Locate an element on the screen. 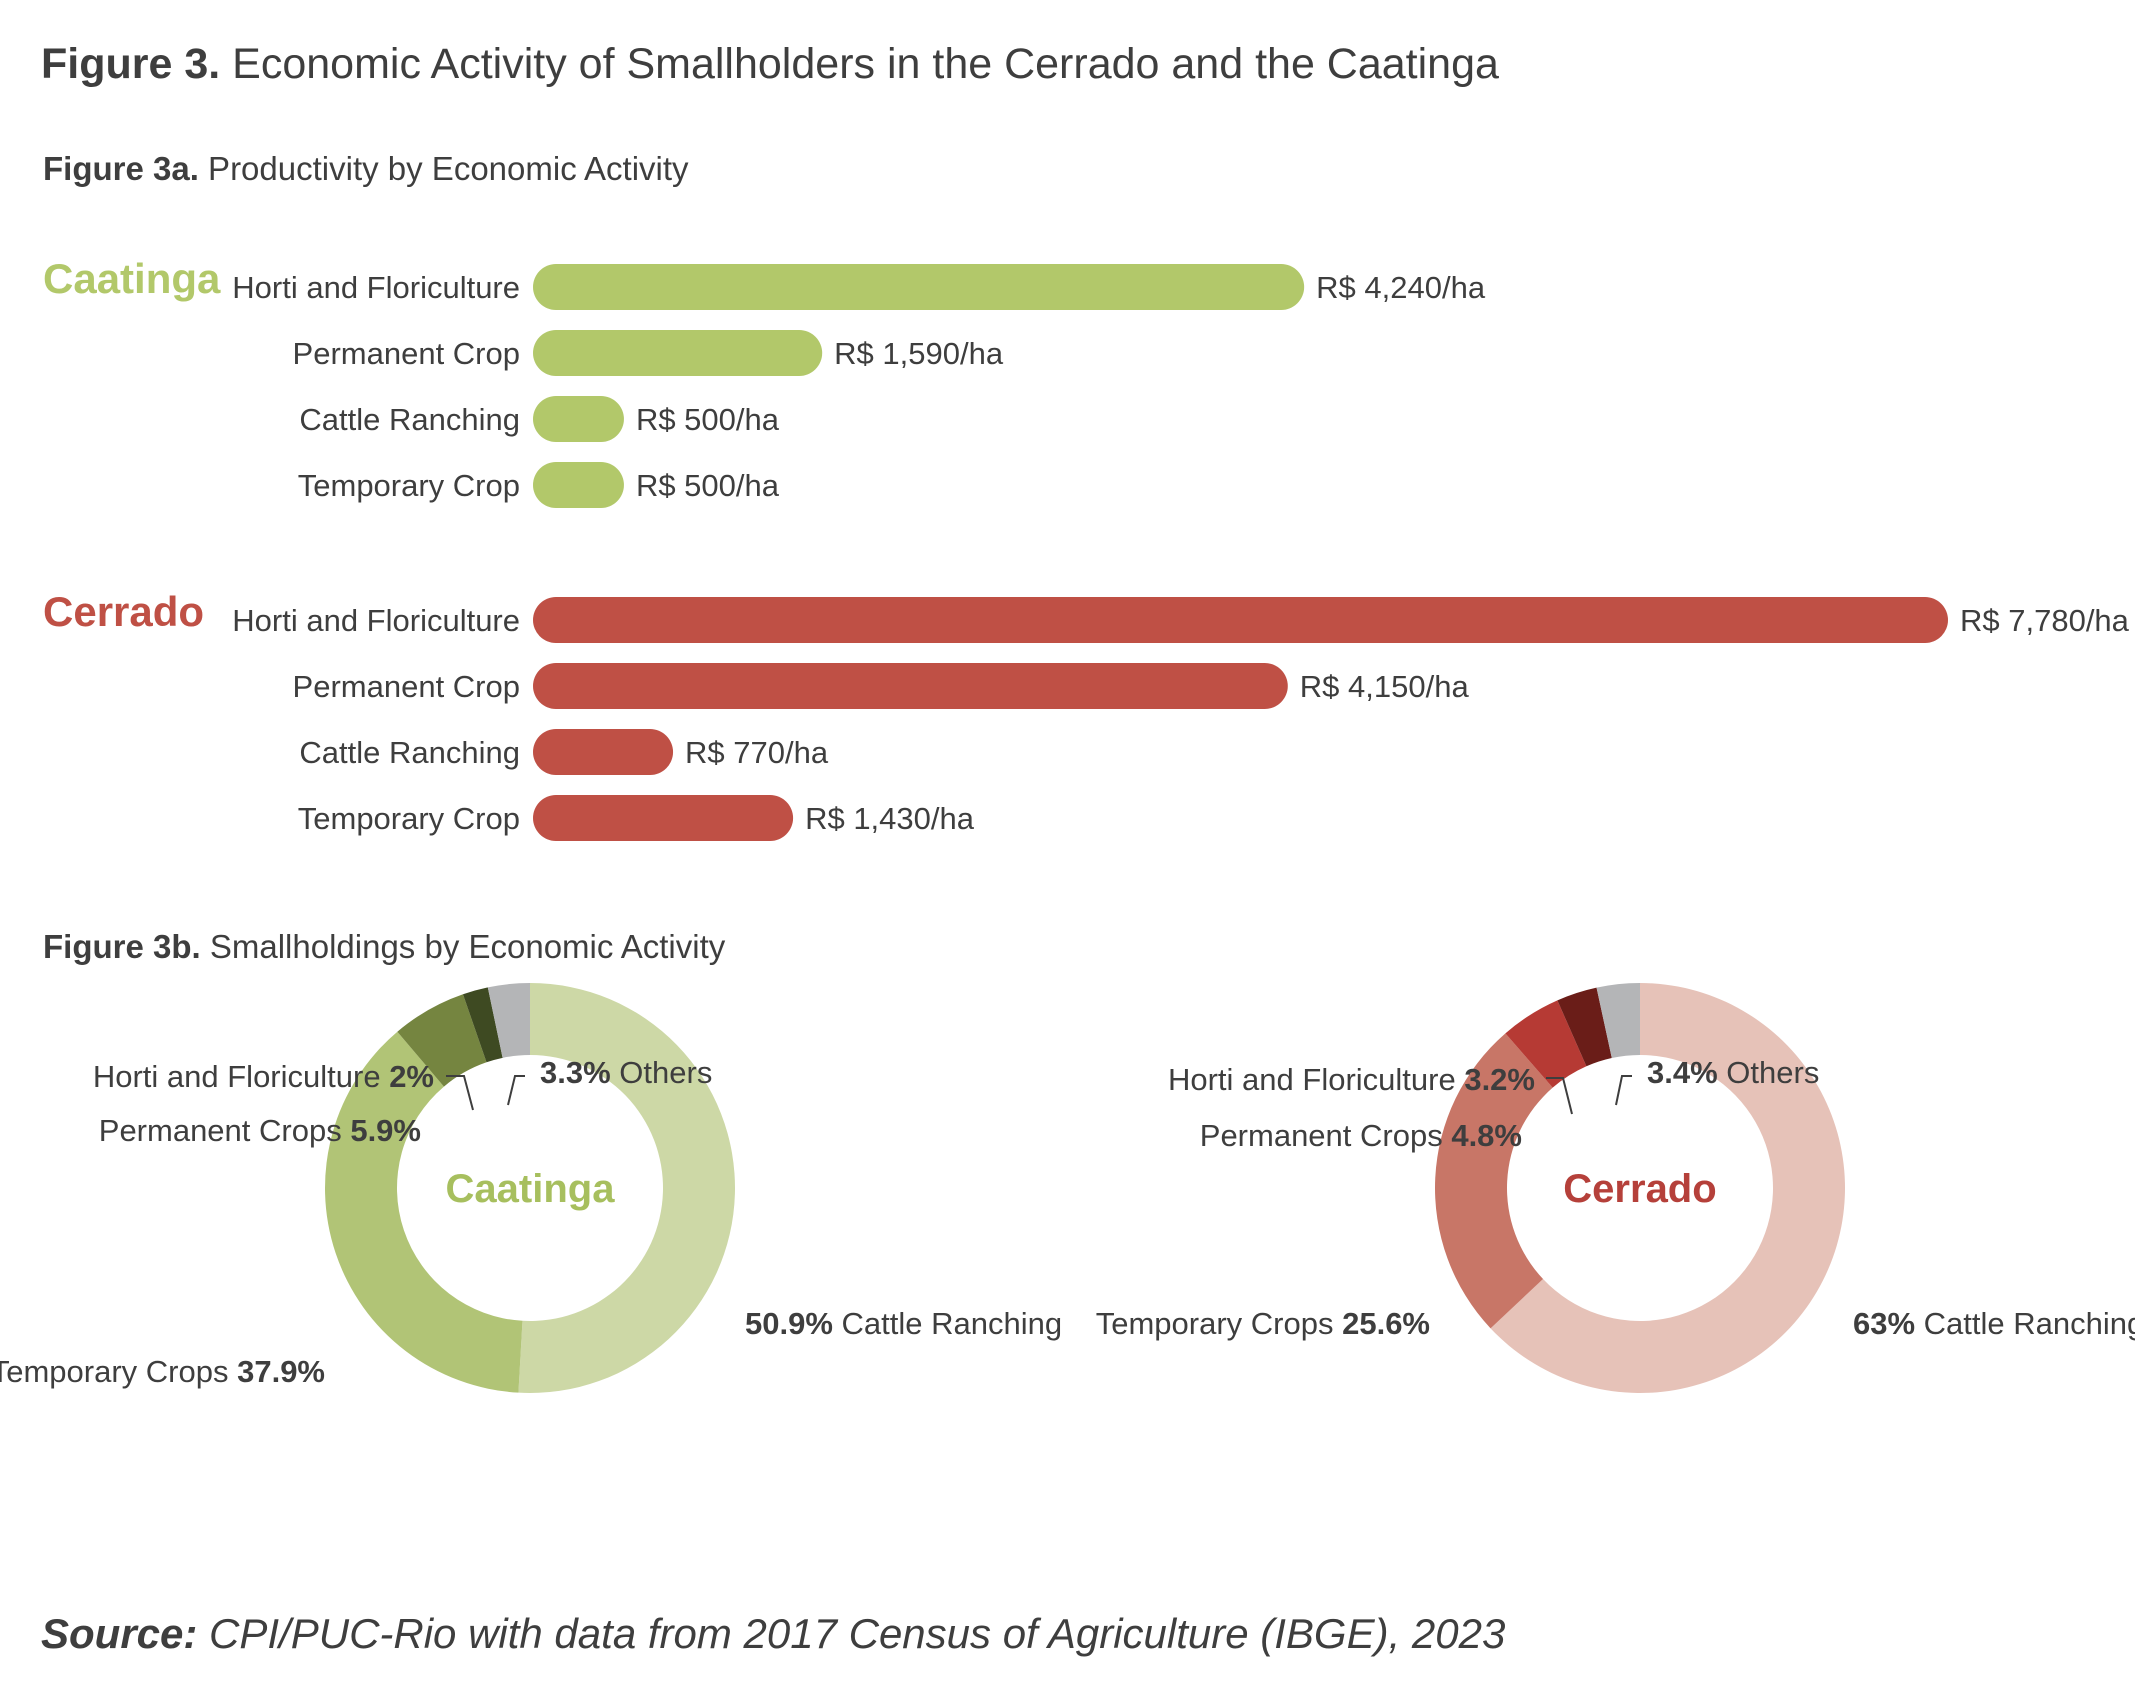  group-label-caatinga: Caatinga is located at coordinates (132, 278).